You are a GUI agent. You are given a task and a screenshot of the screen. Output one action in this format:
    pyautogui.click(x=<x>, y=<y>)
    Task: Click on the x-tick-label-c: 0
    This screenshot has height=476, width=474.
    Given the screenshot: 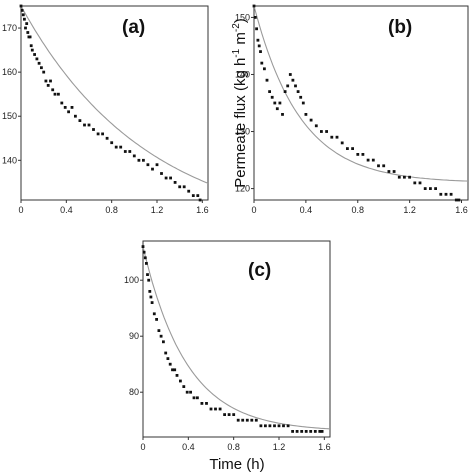 What is the action you would take?
    pyautogui.click(x=142, y=447)
    